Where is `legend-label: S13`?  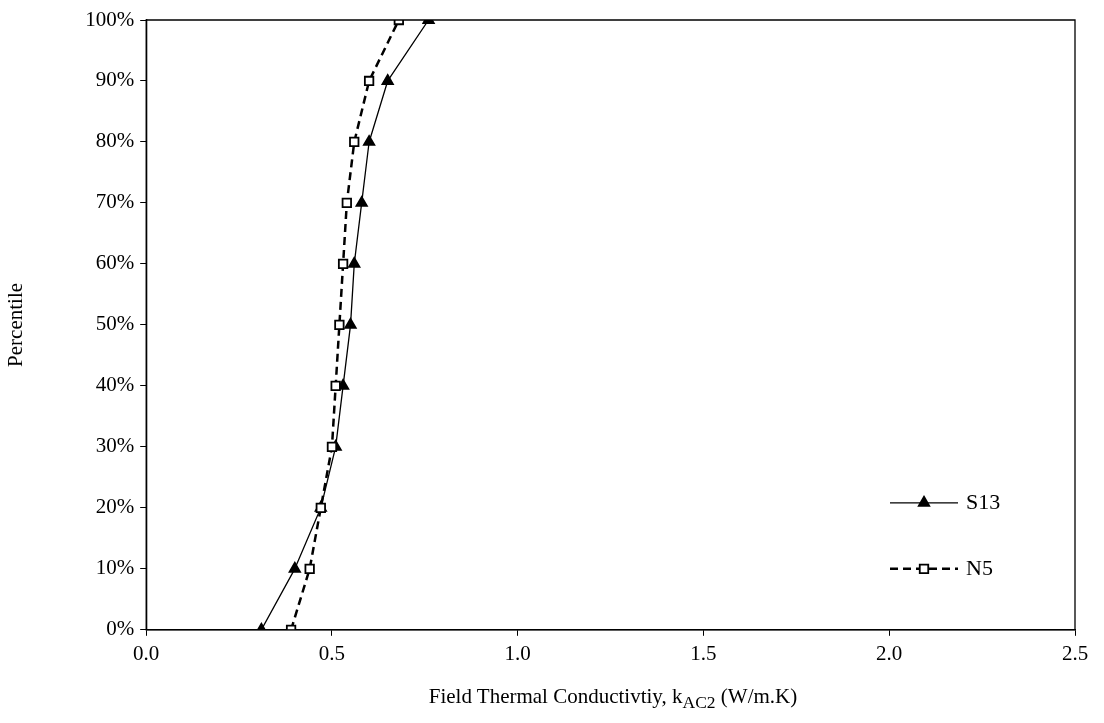 legend-label: S13 is located at coordinates (983, 501).